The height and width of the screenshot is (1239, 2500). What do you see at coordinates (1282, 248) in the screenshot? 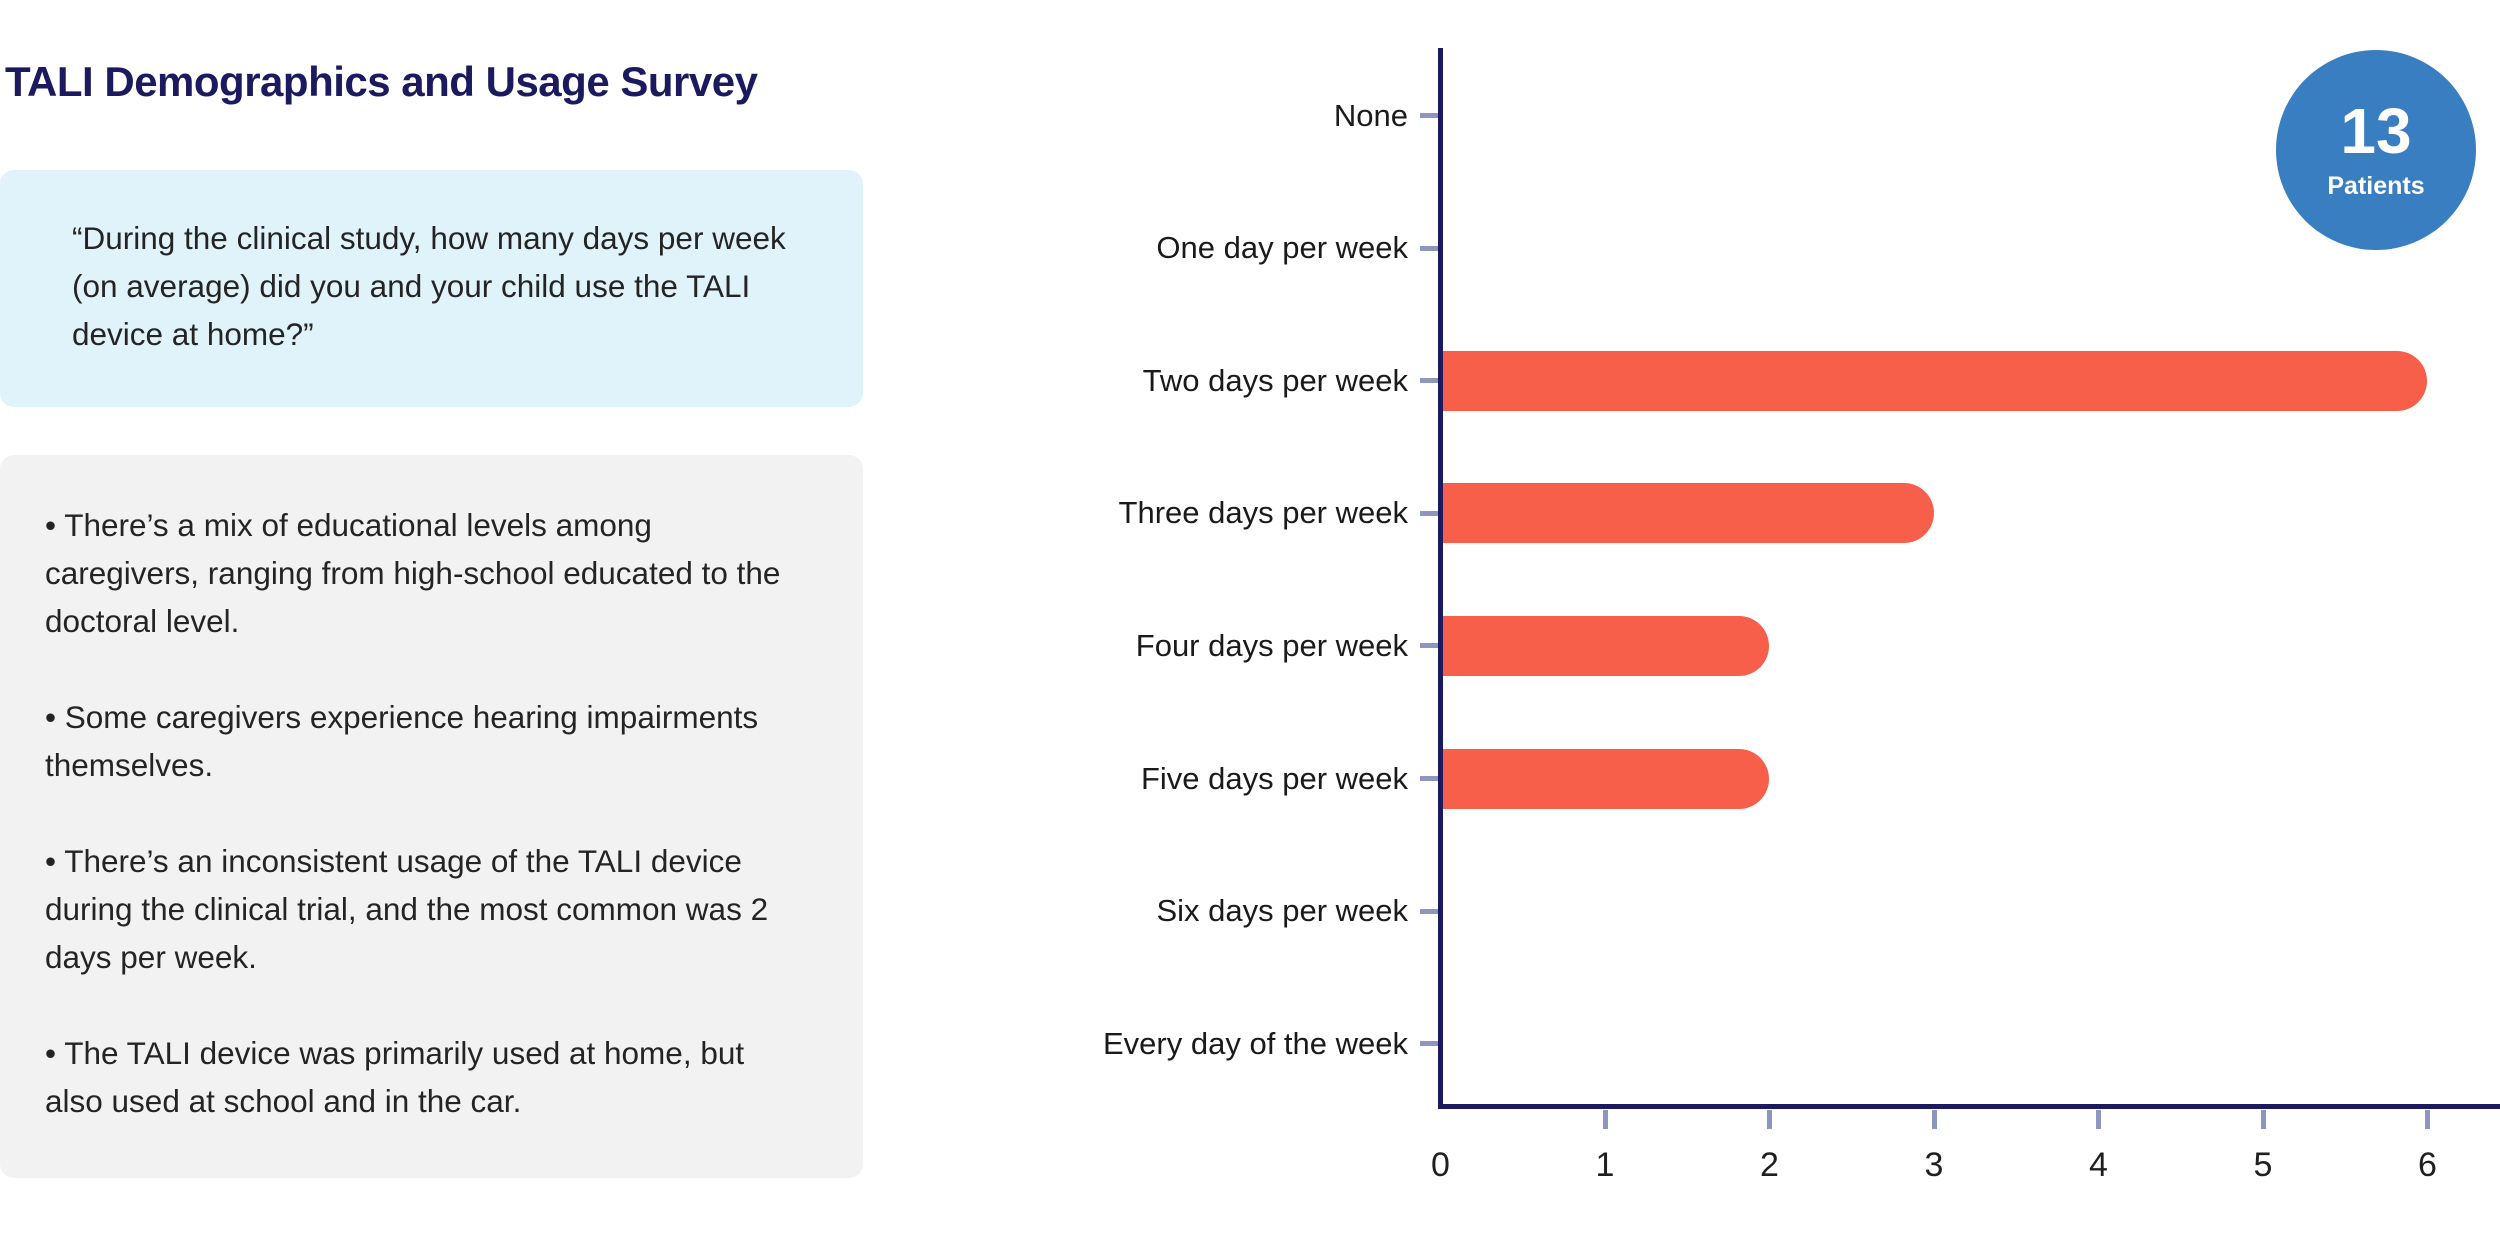
I see `category-label: One day per week` at bounding box center [1282, 248].